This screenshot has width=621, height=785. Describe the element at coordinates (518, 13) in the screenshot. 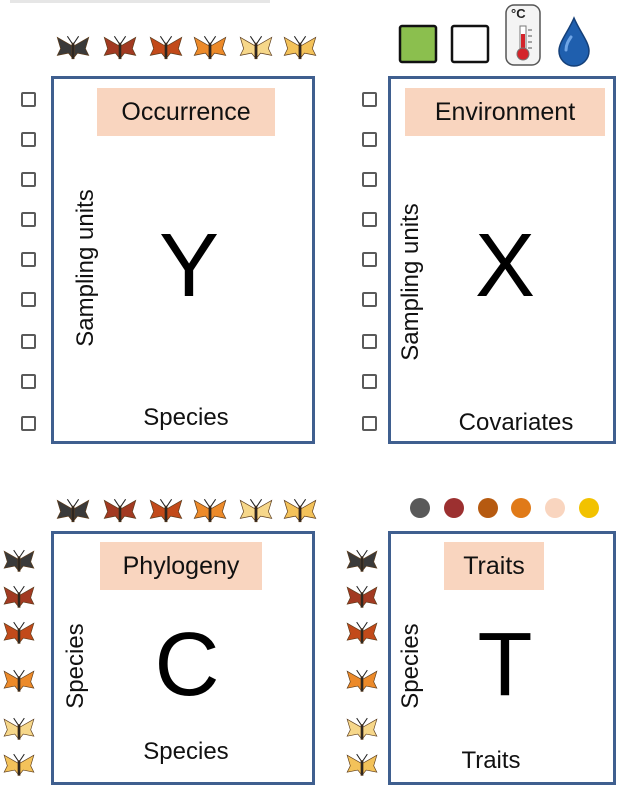

I see `thermometer-unit: °C` at that location.